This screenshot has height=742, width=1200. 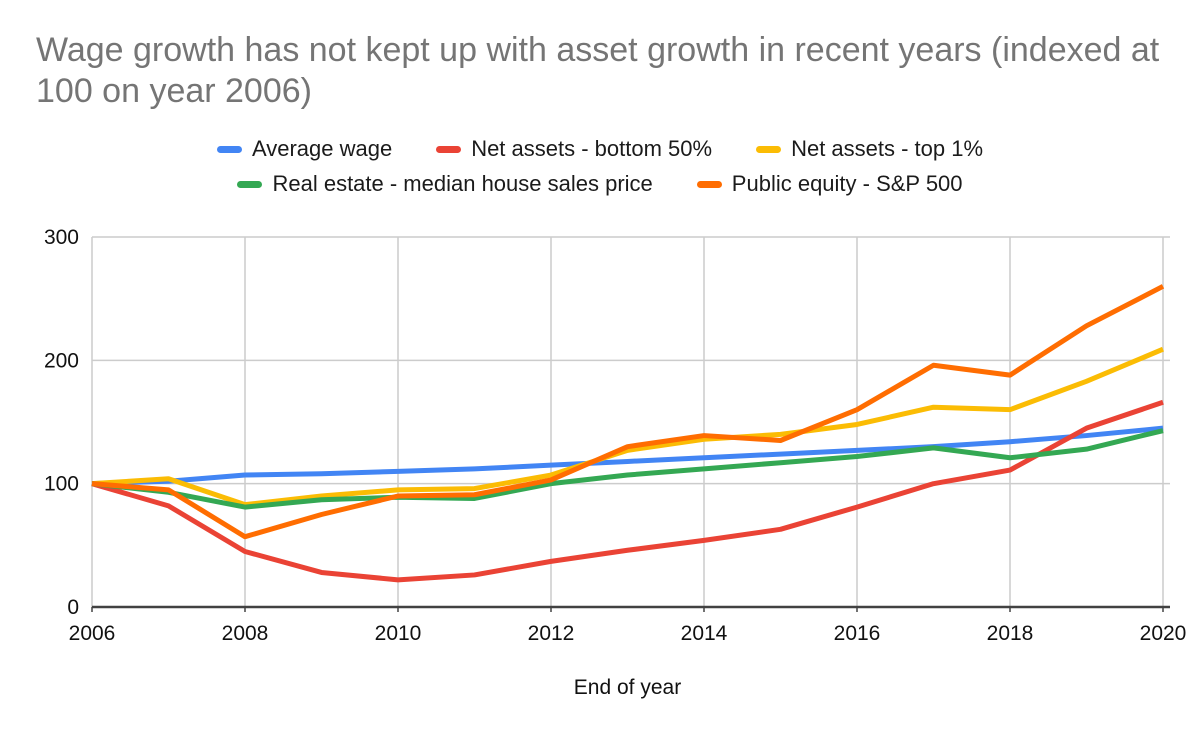 What do you see at coordinates (709, 184) in the screenshot?
I see `legend-swatch-public-equity` at bounding box center [709, 184].